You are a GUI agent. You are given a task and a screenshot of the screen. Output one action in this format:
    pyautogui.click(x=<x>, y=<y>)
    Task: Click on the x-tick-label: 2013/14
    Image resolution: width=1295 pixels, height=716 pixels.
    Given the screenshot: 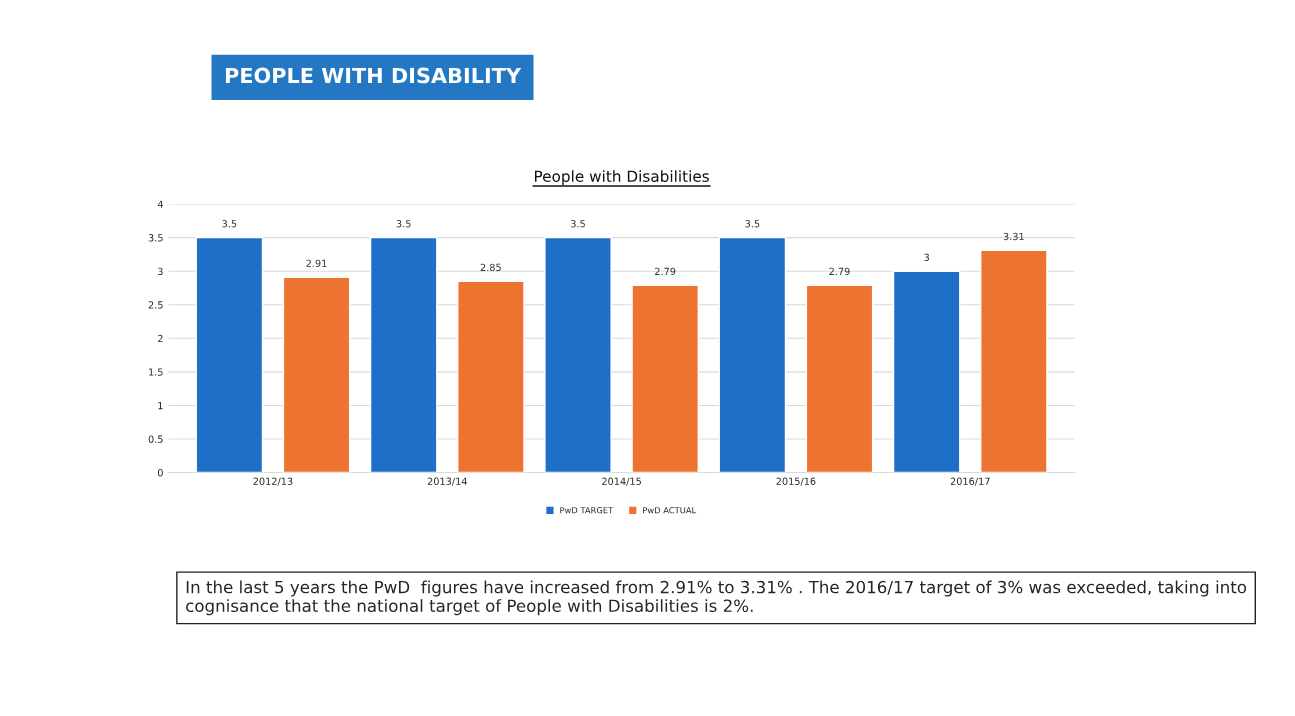 What is the action you would take?
    pyautogui.click(x=447, y=481)
    